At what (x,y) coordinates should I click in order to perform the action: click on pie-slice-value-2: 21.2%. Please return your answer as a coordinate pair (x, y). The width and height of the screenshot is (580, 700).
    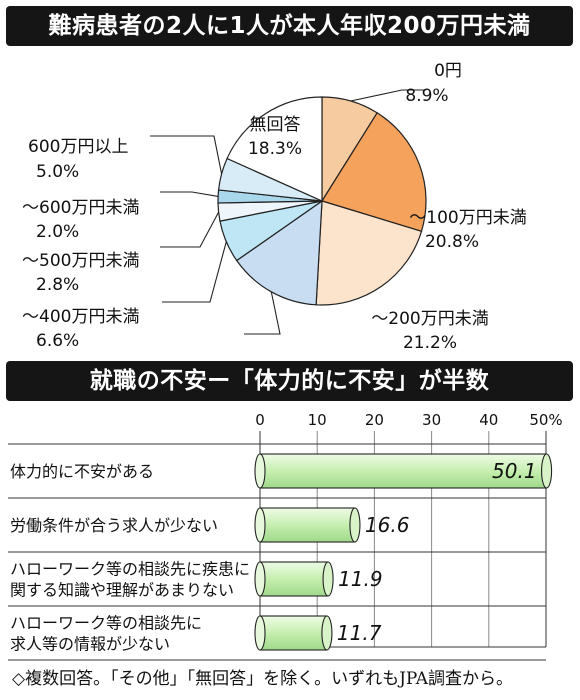
    Looking at the image, I should click on (430, 343).